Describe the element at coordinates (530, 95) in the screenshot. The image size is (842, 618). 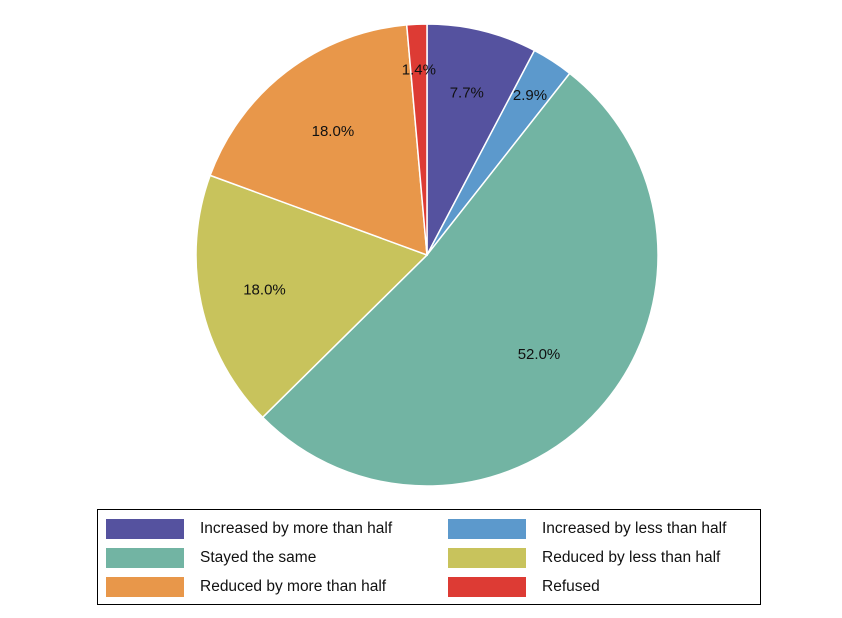
I see `pie-value-label-increased-less-than-half: 2.9%` at that location.